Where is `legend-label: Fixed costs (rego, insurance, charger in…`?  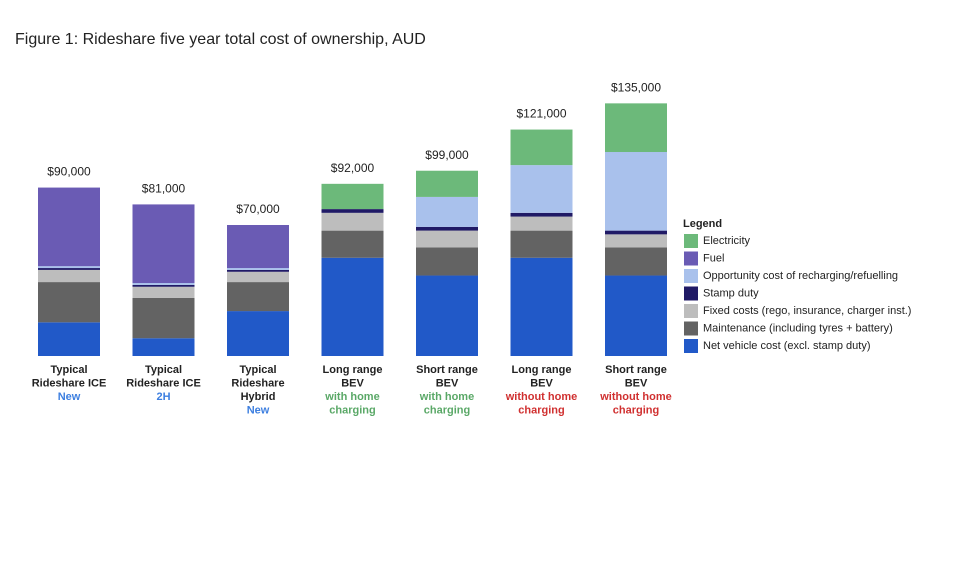
legend-label: Fixed costs (rego, insurance, charger in… is located at coordinates (807, 311).